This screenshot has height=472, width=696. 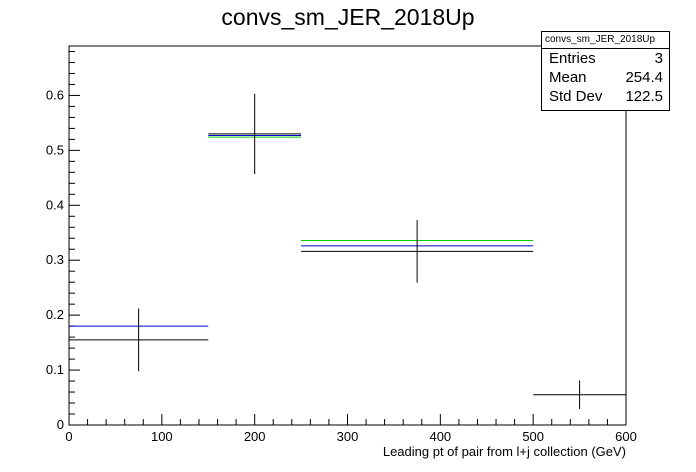 What do you see at coordinates (533, 436) in the screenshot?
I see `x-tick-label: 500` at bounding box center [533, 436].